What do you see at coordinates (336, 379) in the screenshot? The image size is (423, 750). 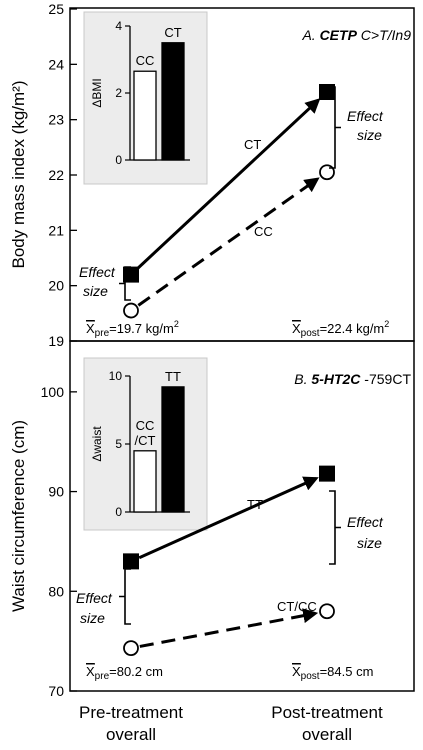 I see `panel-title-gene: 5-HT2C` at bounding box center [336, 379].